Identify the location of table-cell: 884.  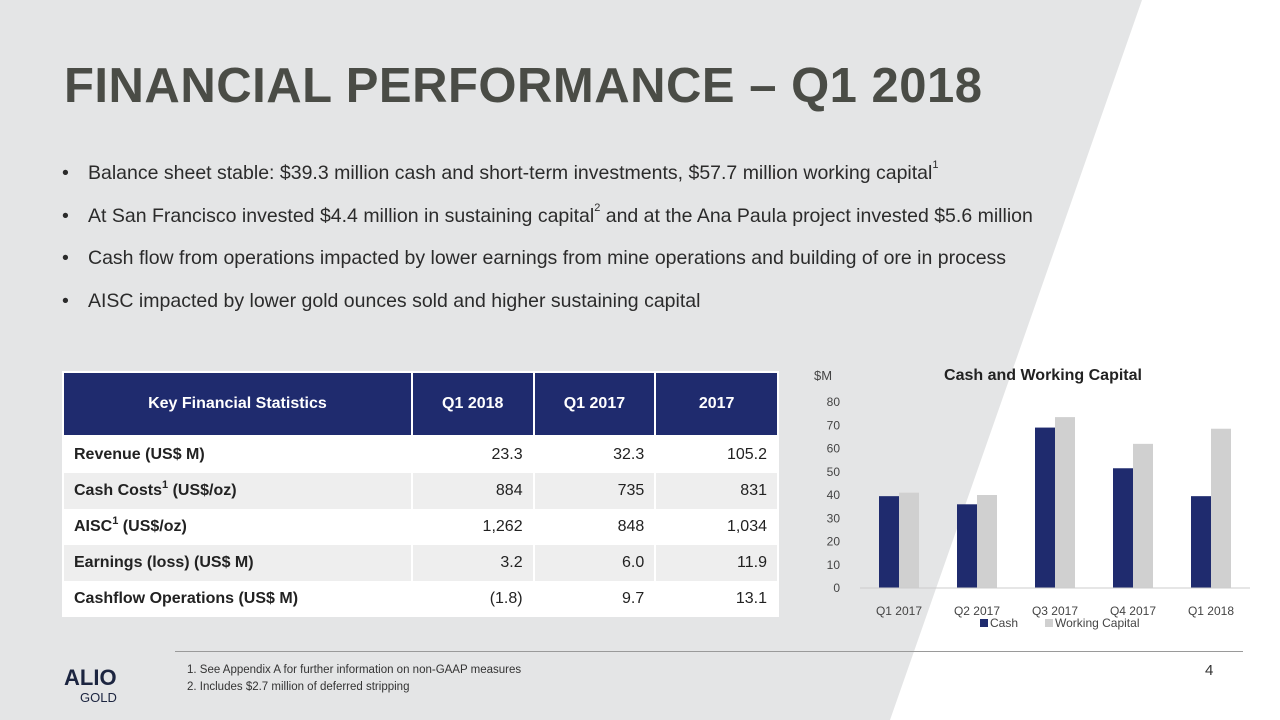
(472, 491).